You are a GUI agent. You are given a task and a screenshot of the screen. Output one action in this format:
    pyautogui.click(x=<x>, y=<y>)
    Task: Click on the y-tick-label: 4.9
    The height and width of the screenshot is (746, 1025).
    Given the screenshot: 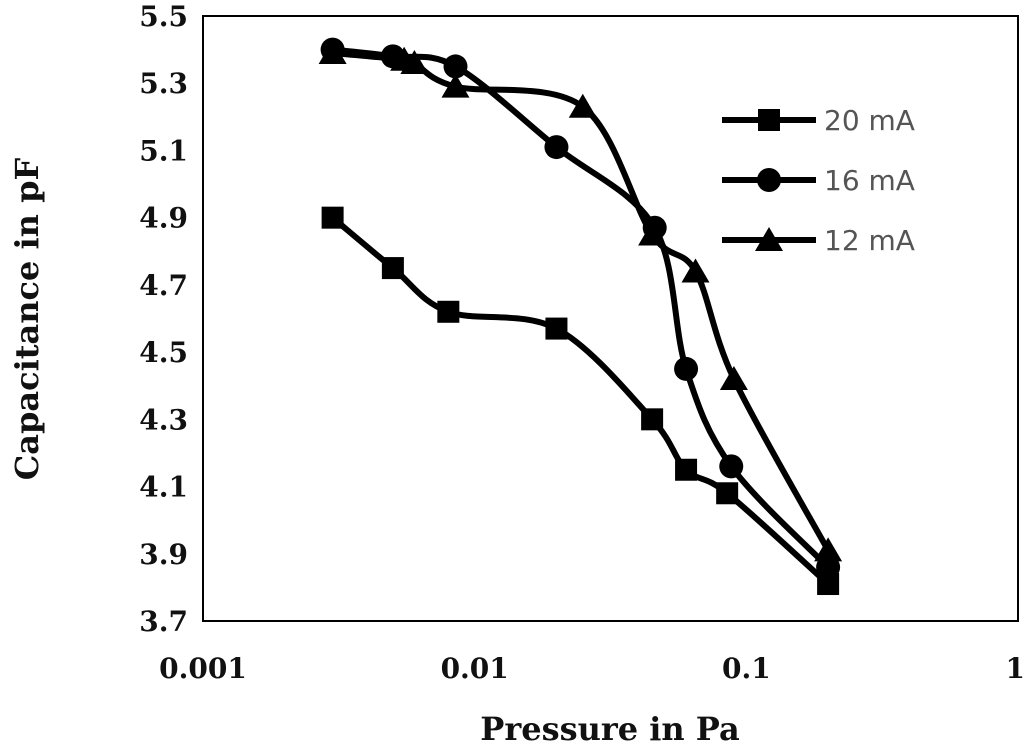 What is the action you would take?
    pyautogui.click(x=163, y=218)
    